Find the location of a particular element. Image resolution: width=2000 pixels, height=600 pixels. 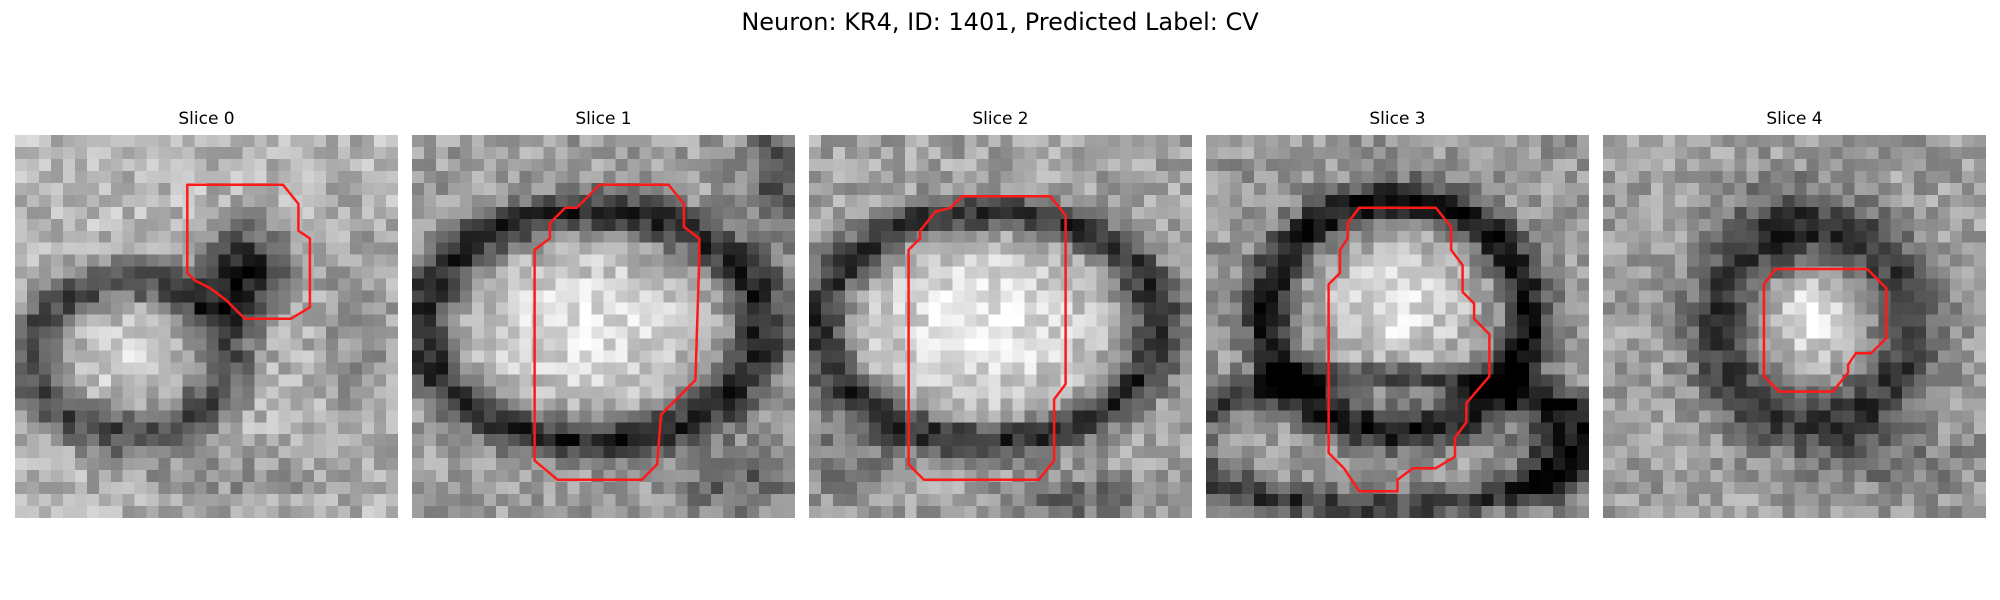

slice-panel-2: Slice 2 is located at coordinates (1000, 314).